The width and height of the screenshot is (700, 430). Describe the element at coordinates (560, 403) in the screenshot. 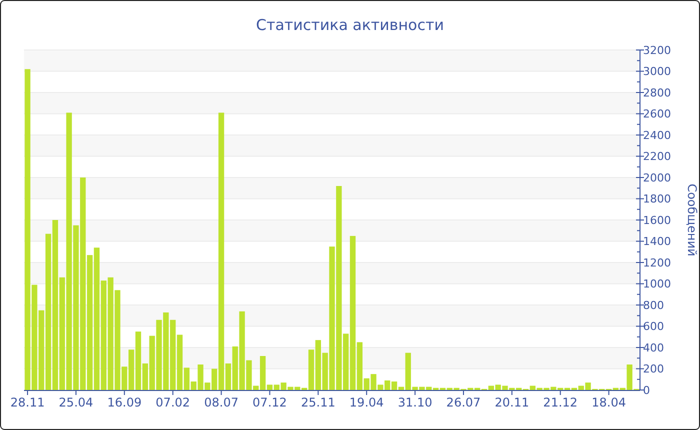

I see `x-tick-label: 21.12` at that location.